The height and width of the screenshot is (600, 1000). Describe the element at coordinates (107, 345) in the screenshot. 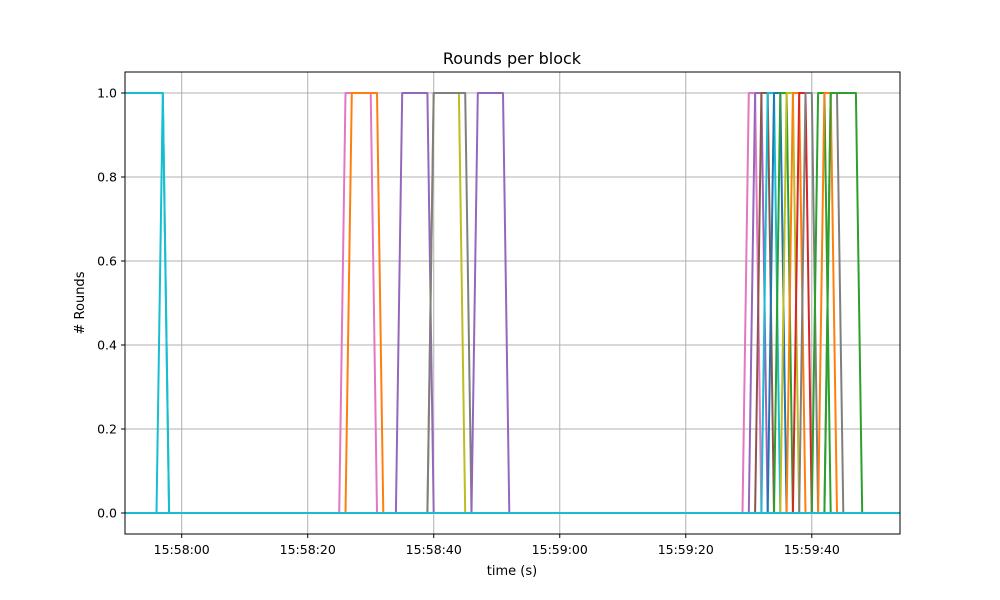

I see `y-tick-label: 0.4` at that location.